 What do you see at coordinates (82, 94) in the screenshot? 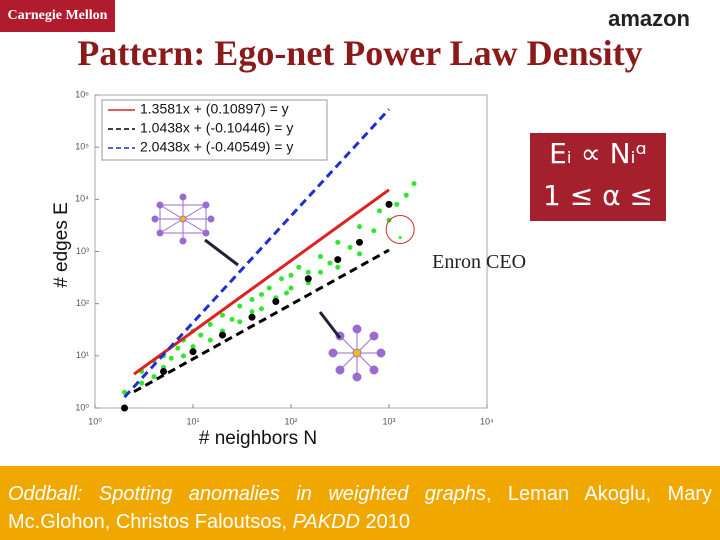
I see `y-tick-label: 10⁶` at bounding box center [82, 94].